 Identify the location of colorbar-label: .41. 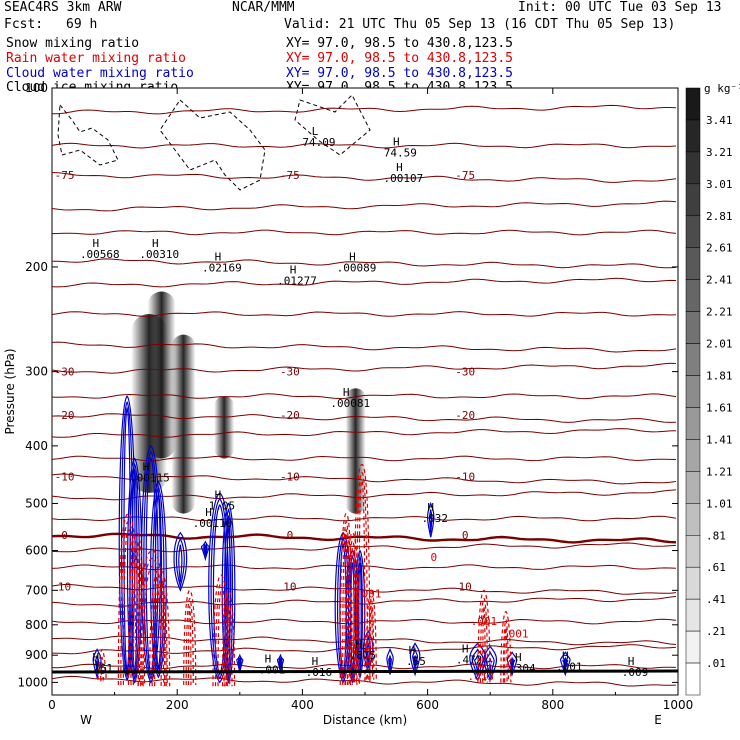
(716, 599).